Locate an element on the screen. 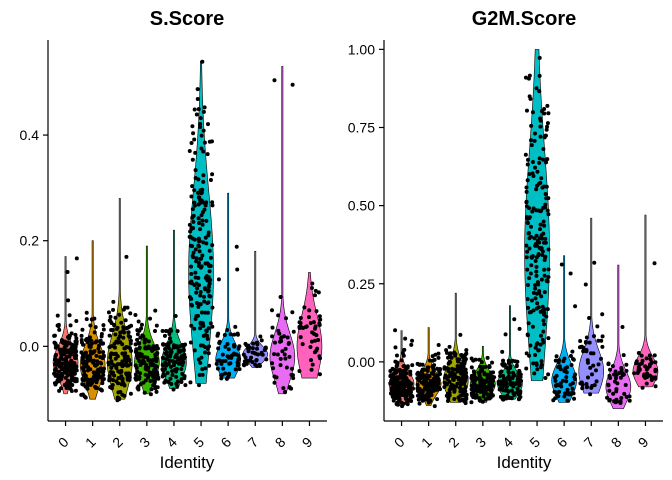 This screenshot has width=672, height=480. g2m-score-x-tick-label: 3 is located at coordinates (480, 442).